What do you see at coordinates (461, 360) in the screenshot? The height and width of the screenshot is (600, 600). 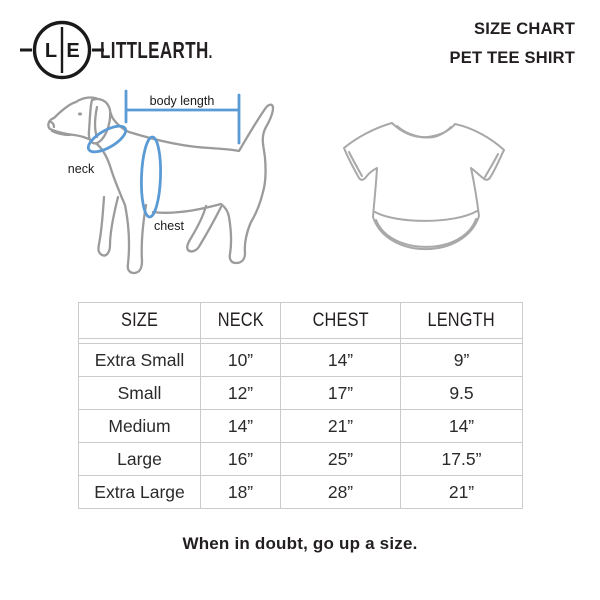 I see `length-cell: 9”` at bounding box center [461, 360].